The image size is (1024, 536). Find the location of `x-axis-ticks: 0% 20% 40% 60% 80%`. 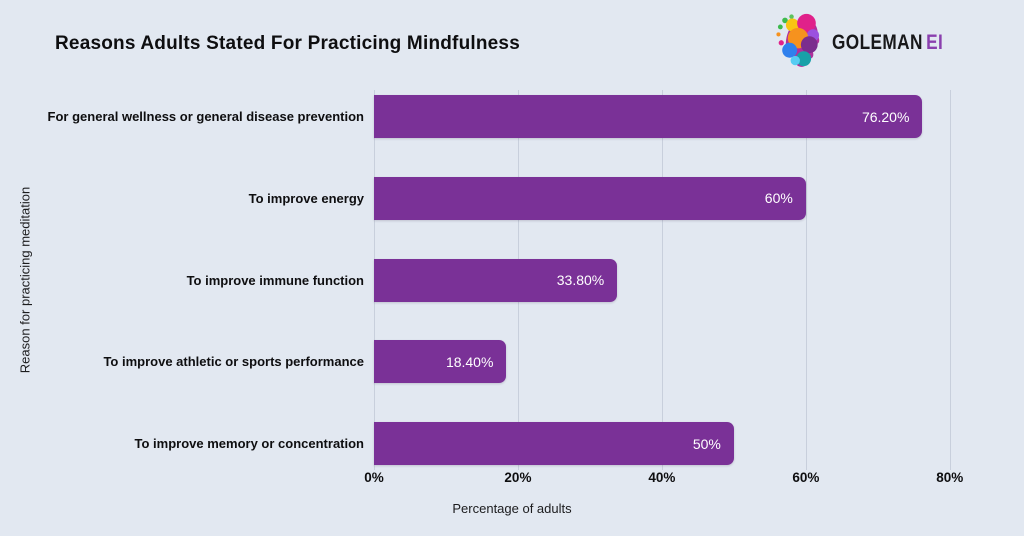

x-axis-ticks: 0% 20% 40% 60% 80% is located at coordinates (672, 479).